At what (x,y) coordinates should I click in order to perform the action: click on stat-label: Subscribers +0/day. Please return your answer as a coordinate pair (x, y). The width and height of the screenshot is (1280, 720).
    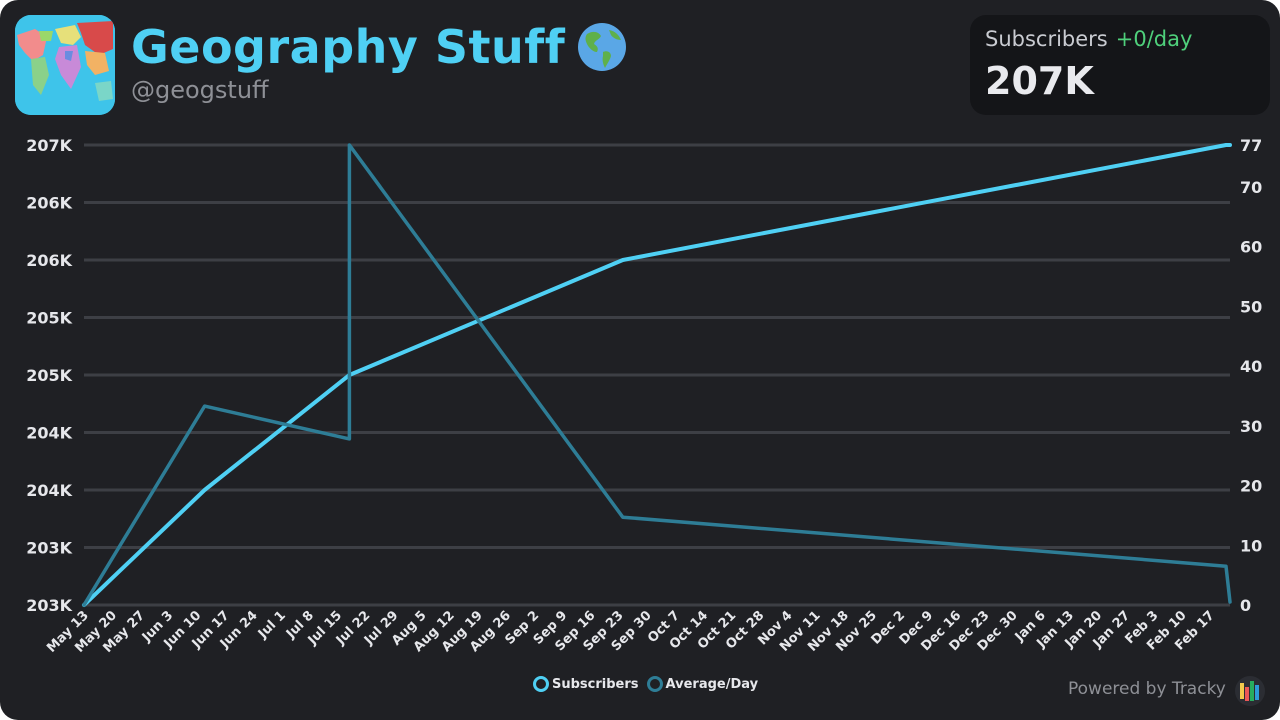
    Looking at the image, I should click on (1088, 39).